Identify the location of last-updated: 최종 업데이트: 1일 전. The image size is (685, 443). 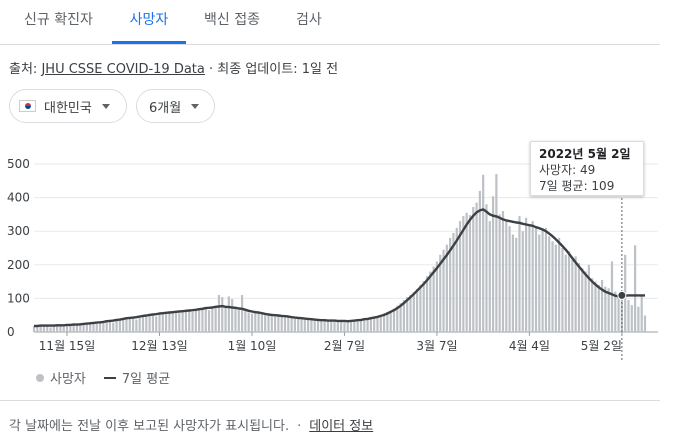
(278, 69).